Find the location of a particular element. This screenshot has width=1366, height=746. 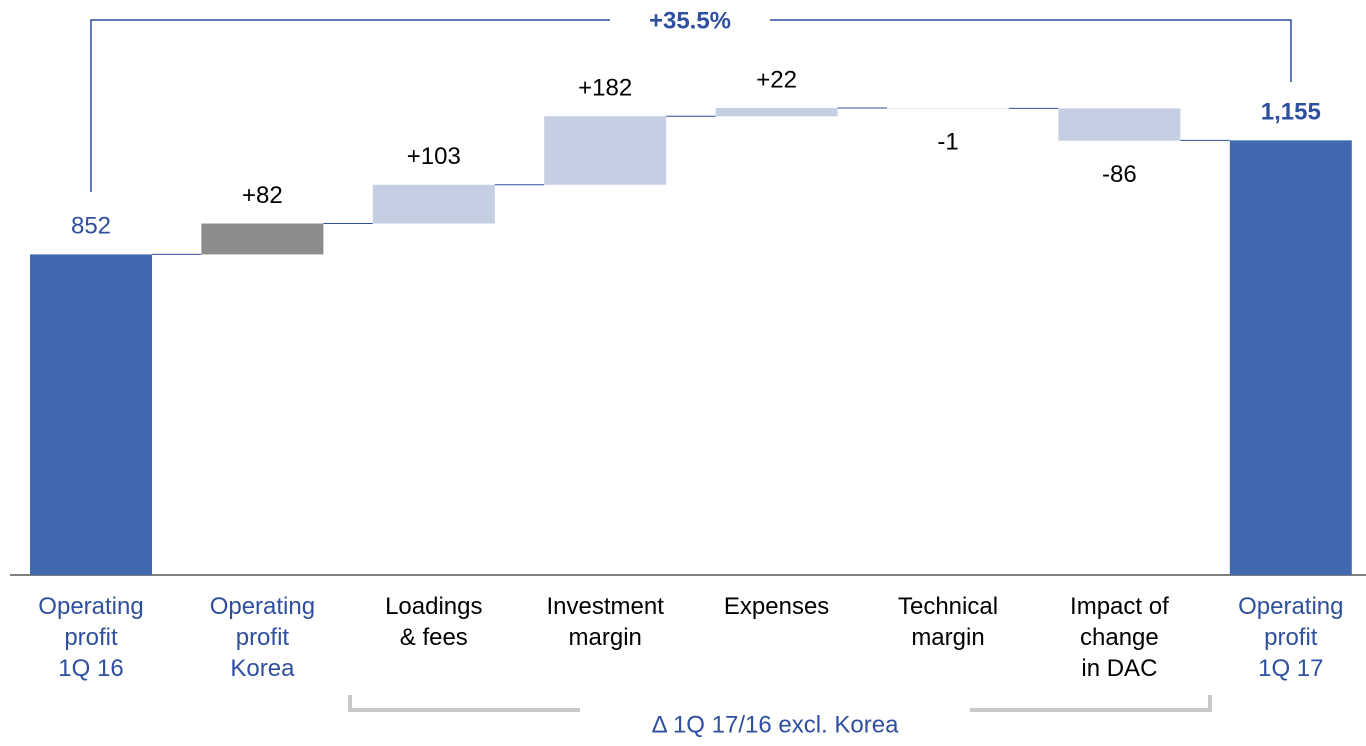

value-label: -86 is located at coordinates (1119, 174).